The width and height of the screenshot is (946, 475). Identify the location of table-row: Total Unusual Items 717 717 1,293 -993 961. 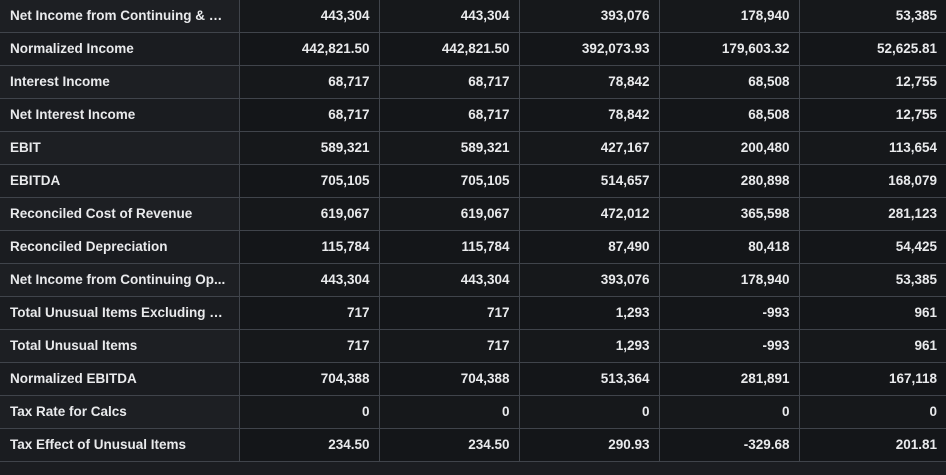
(473, 346).